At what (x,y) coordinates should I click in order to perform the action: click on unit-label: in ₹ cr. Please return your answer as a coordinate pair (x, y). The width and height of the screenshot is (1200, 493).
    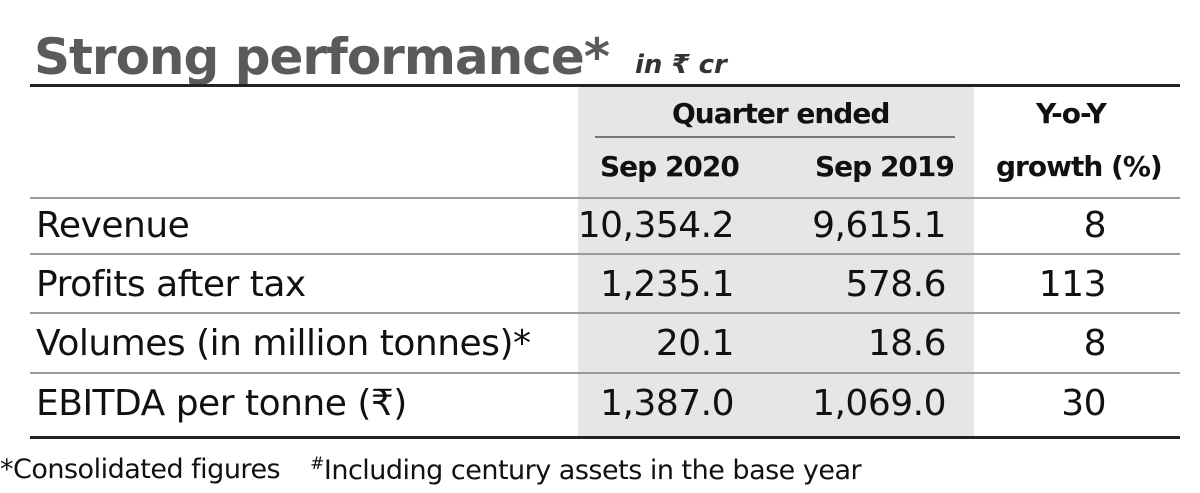
    Looking at the image, I should click on (680, 65).